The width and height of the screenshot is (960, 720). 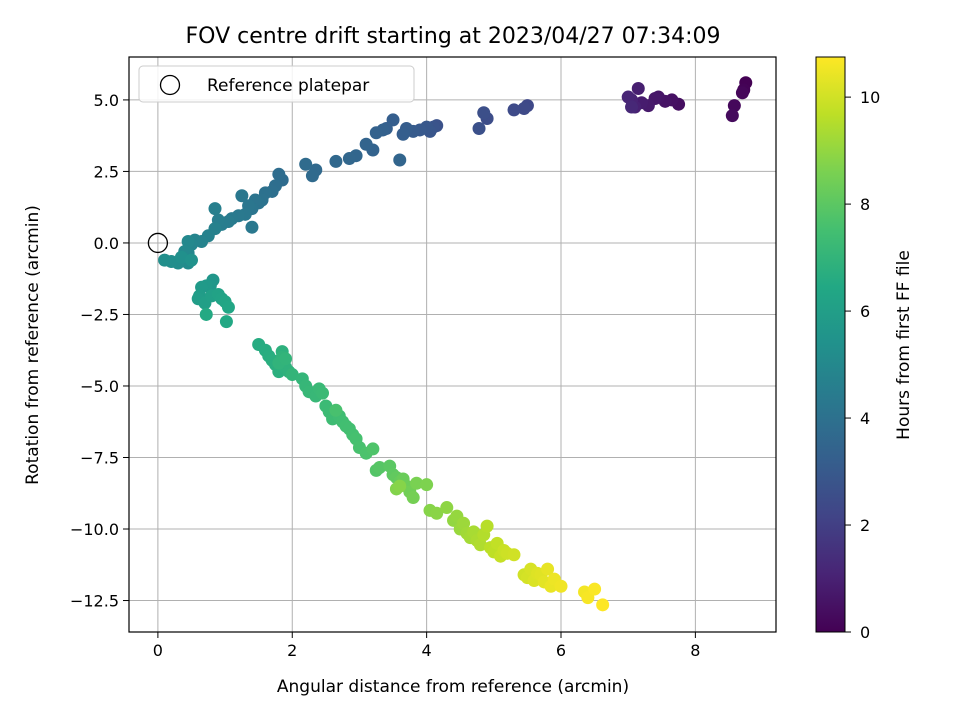 I want to click on colorbar-tick-label: 10, so click(x=870, y=97).